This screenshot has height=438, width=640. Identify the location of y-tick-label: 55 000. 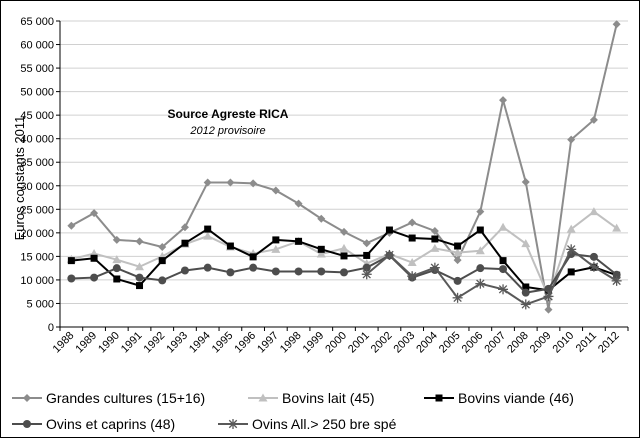
(37, 69).